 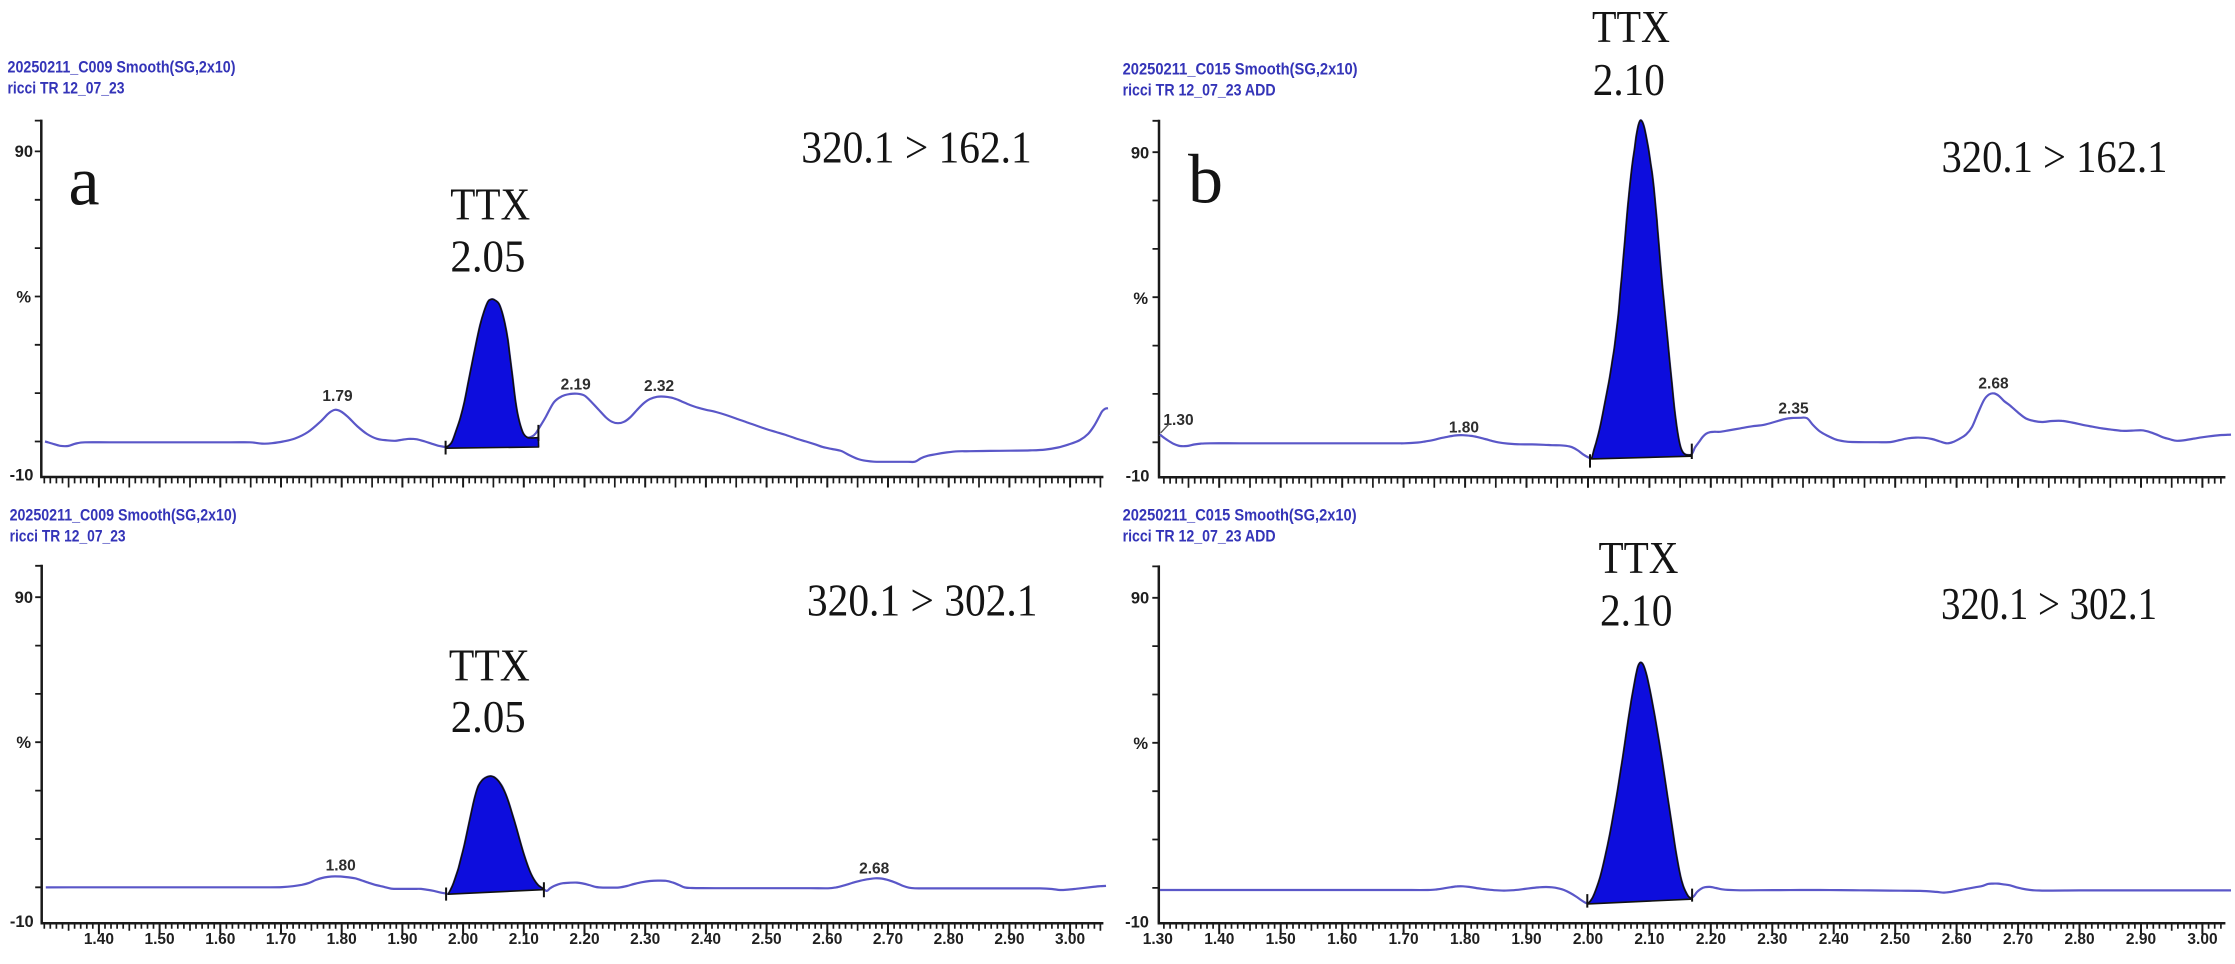 What do you see at coordinates (1793, 409) in the screenshot?
I see `svg-text: 2.35` at bounding box center [1793, 409].